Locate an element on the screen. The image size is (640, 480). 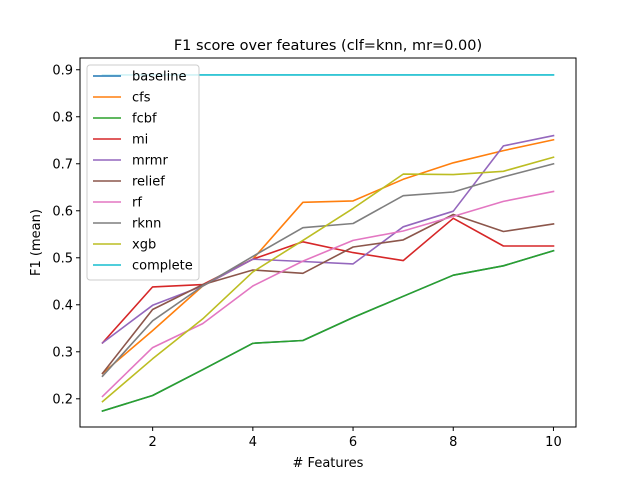
y-tick-label: 0.9 is located at coordinates (62, 70).